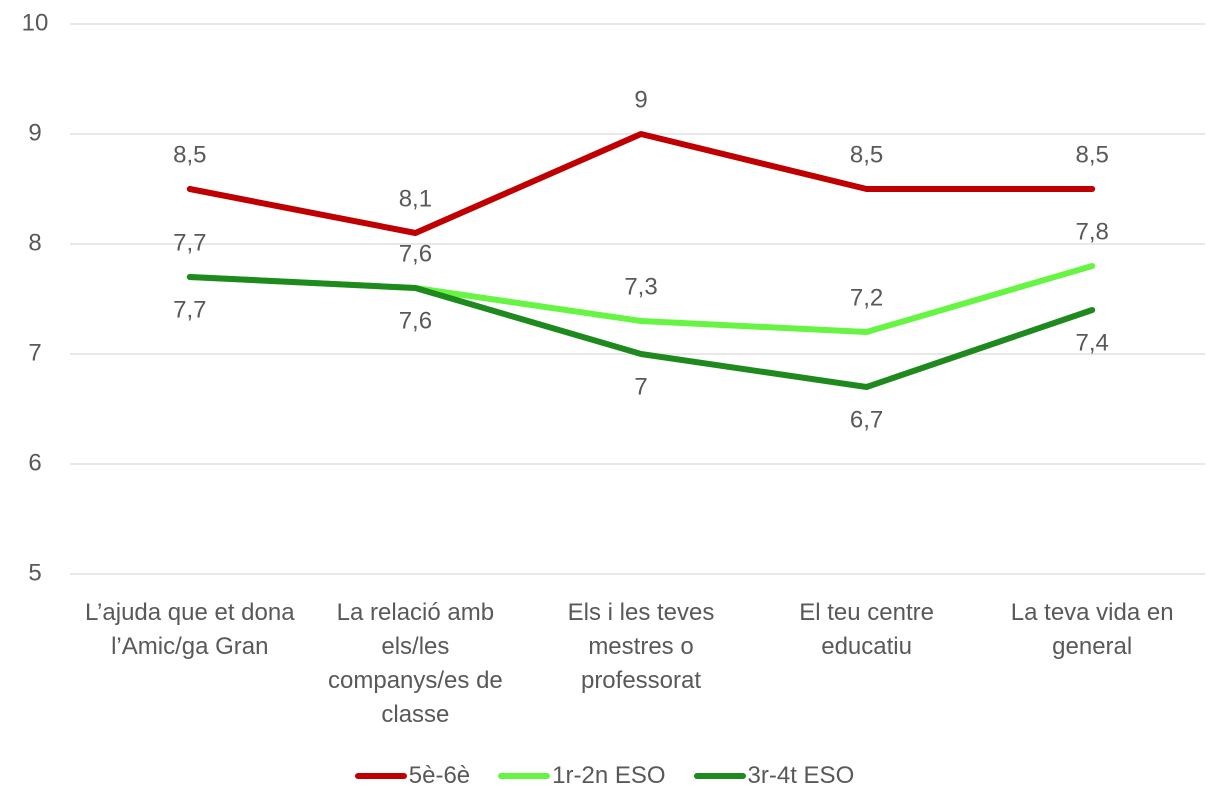  I want to click on legend: 5è-6è 1r-2n ESO 3r-4t ESO, so click(604, 776).